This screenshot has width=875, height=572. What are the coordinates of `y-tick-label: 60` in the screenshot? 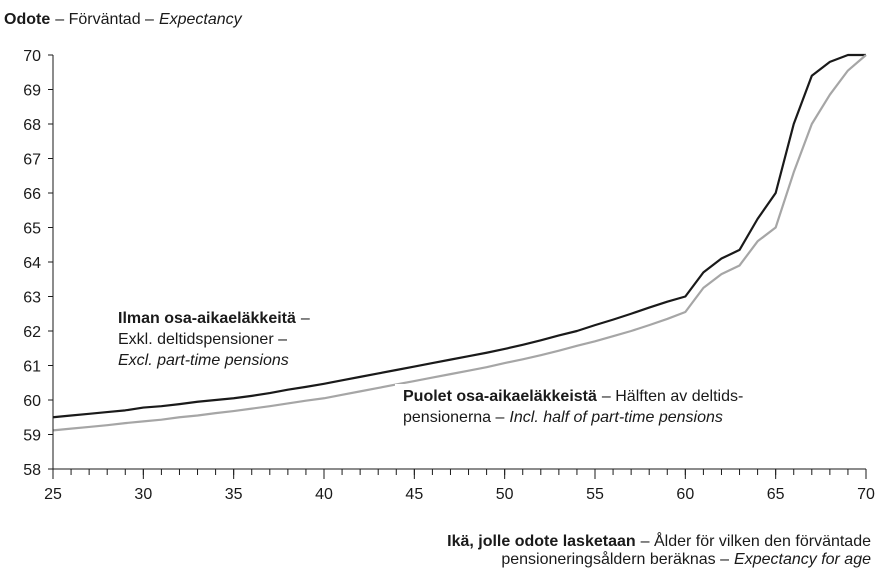 It's located at (32, 401).